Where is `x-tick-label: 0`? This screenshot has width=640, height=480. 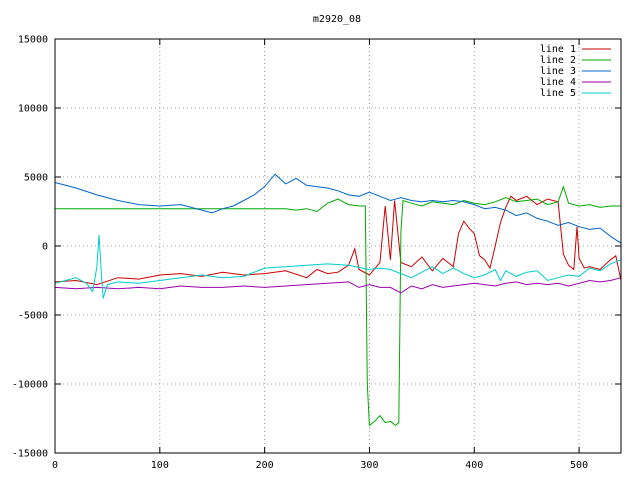
x-tick-label: 0 is located at coordinates (55, 465).